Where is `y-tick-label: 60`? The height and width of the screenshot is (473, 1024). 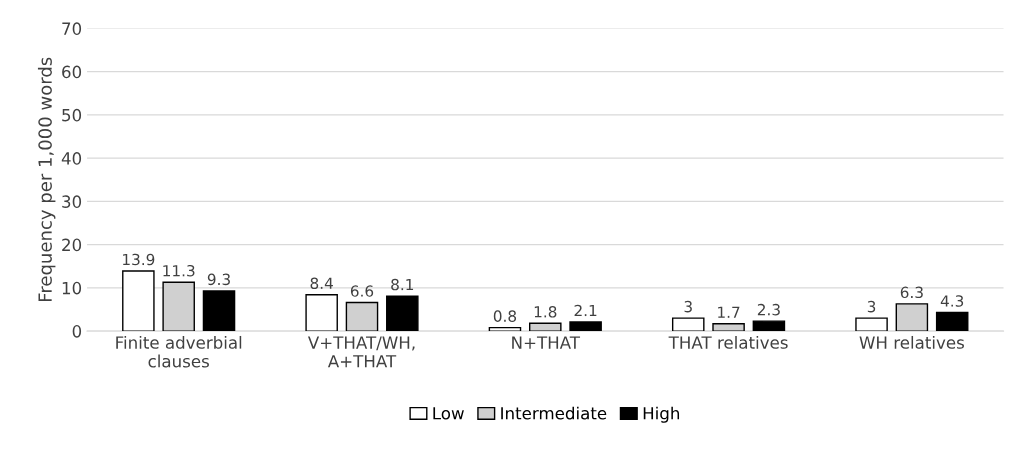 y-tick-label: 60 is located at coordinates (72, 72).